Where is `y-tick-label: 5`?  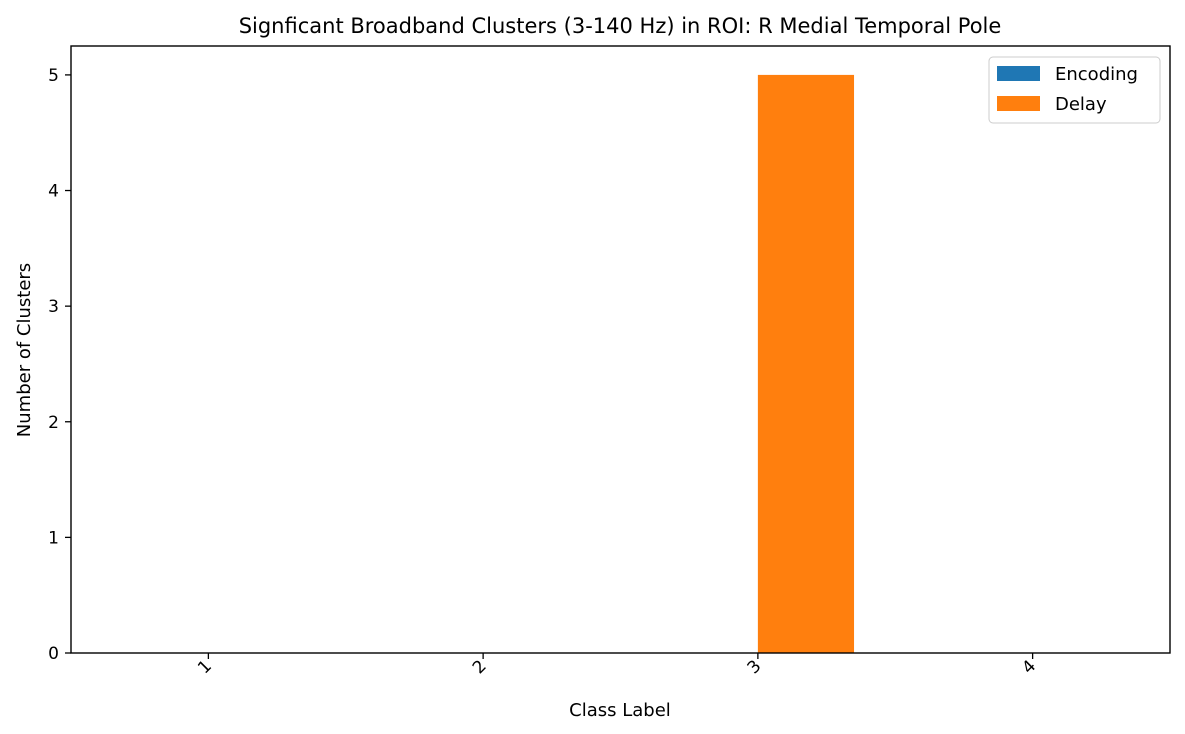
y-tick-label: 5 is located at coordinates (53, 76).